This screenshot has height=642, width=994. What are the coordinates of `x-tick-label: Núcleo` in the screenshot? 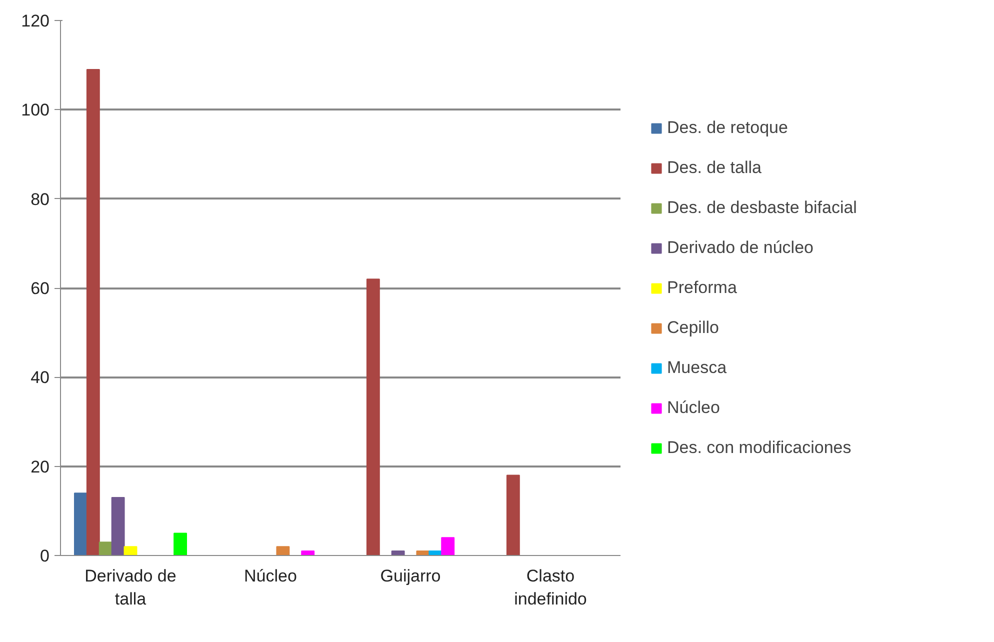 It's located at (270, 576).